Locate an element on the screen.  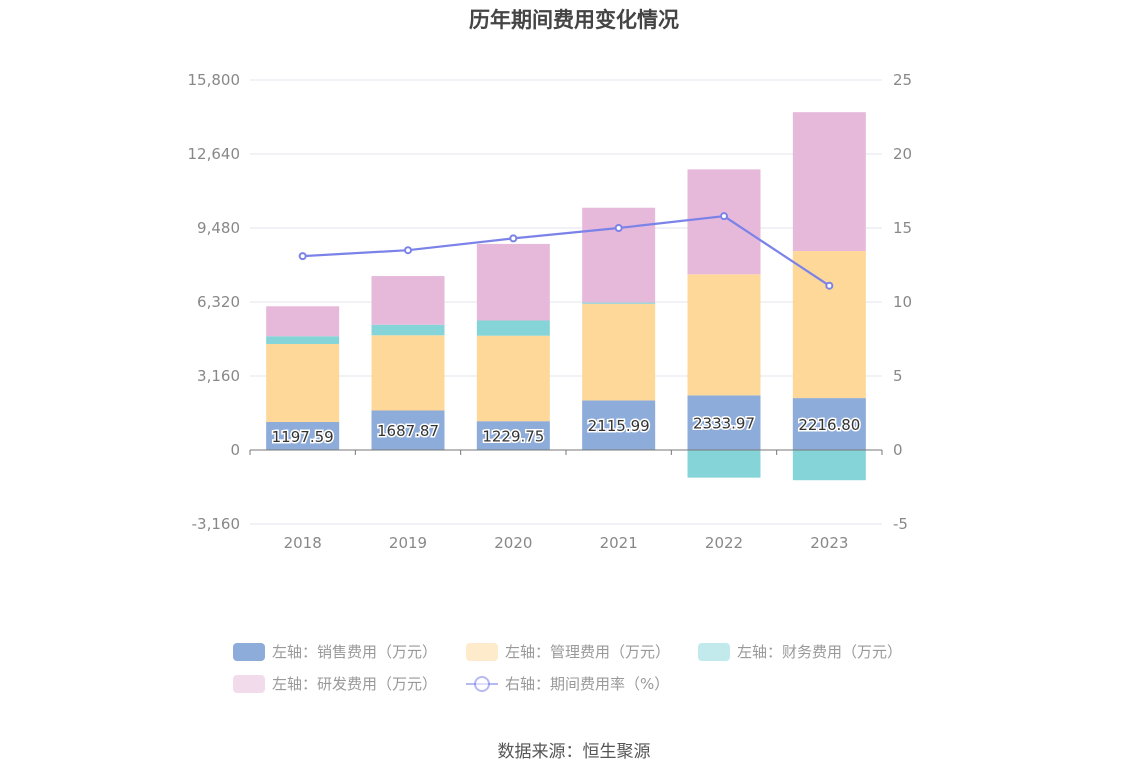
y-right-tick-label: -5 is located at coordinates (900, 524).